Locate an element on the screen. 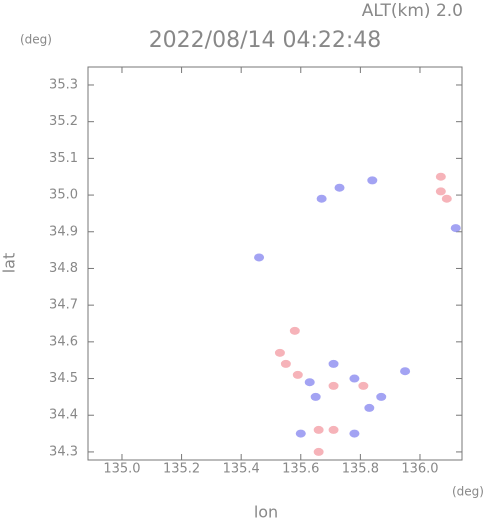  y-axis-label: lat is located at coordinates (9, 263).